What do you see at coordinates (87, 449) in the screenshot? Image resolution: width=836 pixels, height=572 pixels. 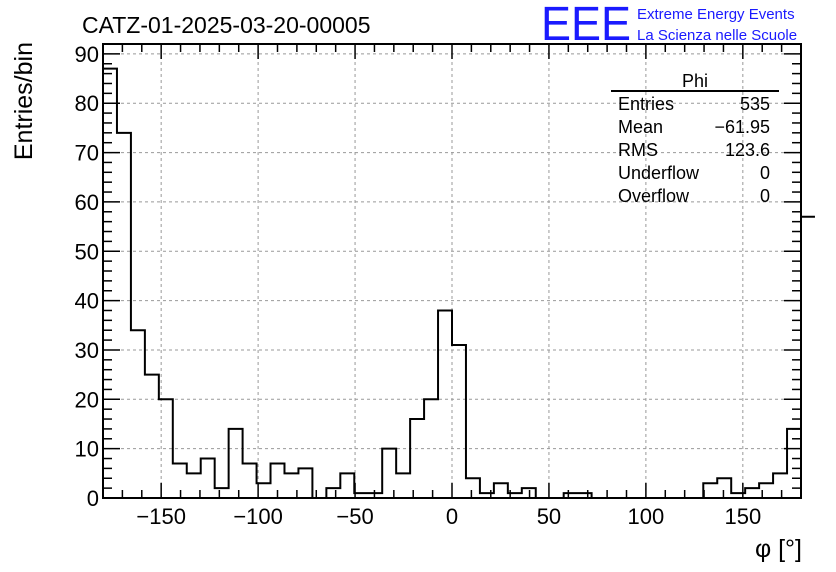 I see `y-tick-label: 10` at bounding box center [87, 449].